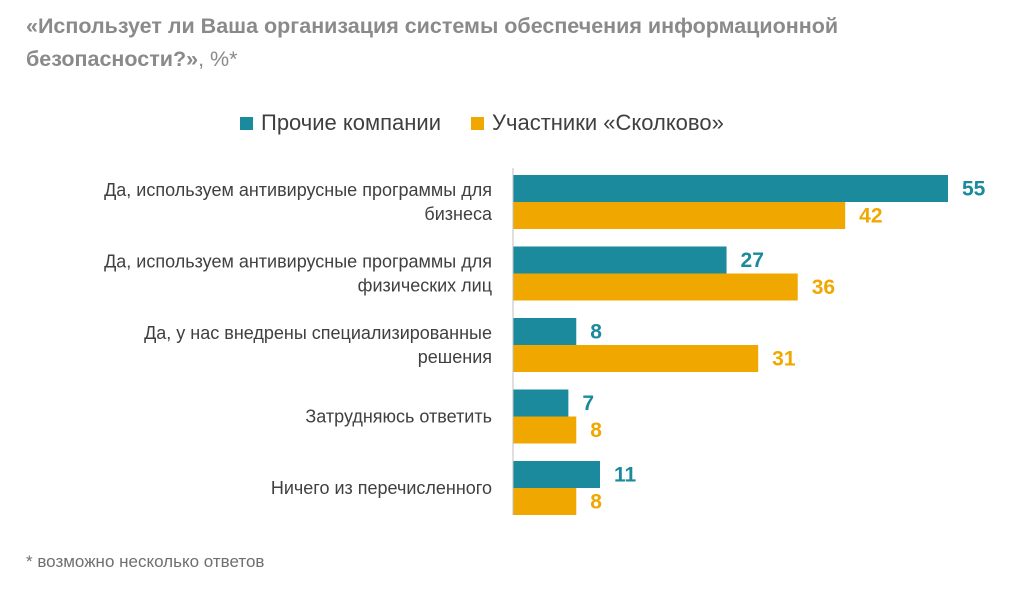  I want to click on data-label-series-2: 36, so click(823, 287).